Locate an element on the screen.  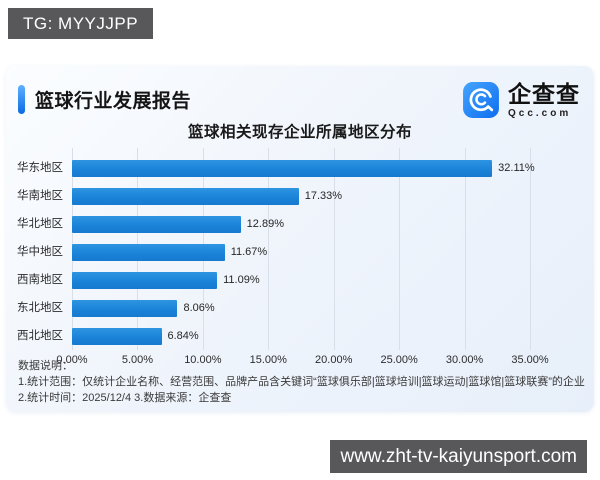
bar-row: 华东地区 32.11% is located at coordinates (270, 168).